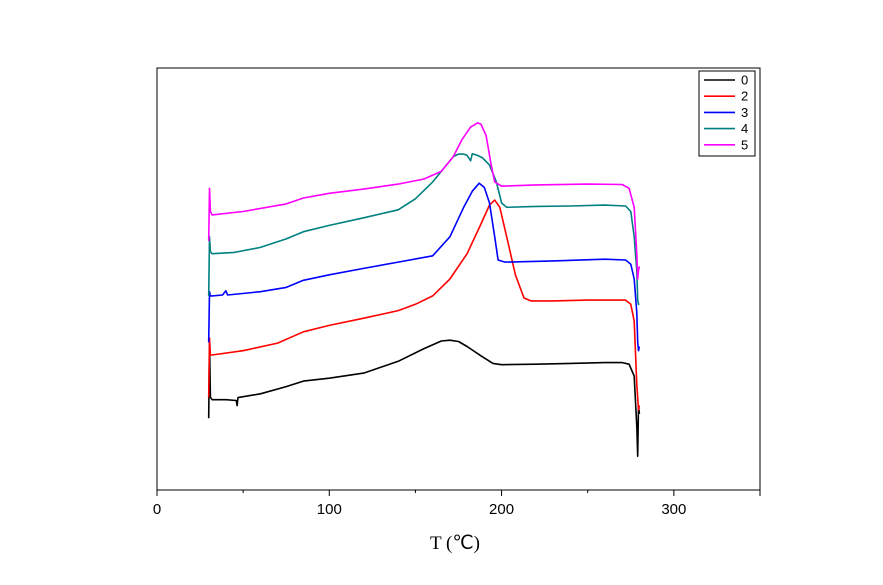 The height and width of the screenshot is (585, 883). Describe the element at coordinates (744, 80) in the screenshot. I see `legend-label-0: 0` at that location.